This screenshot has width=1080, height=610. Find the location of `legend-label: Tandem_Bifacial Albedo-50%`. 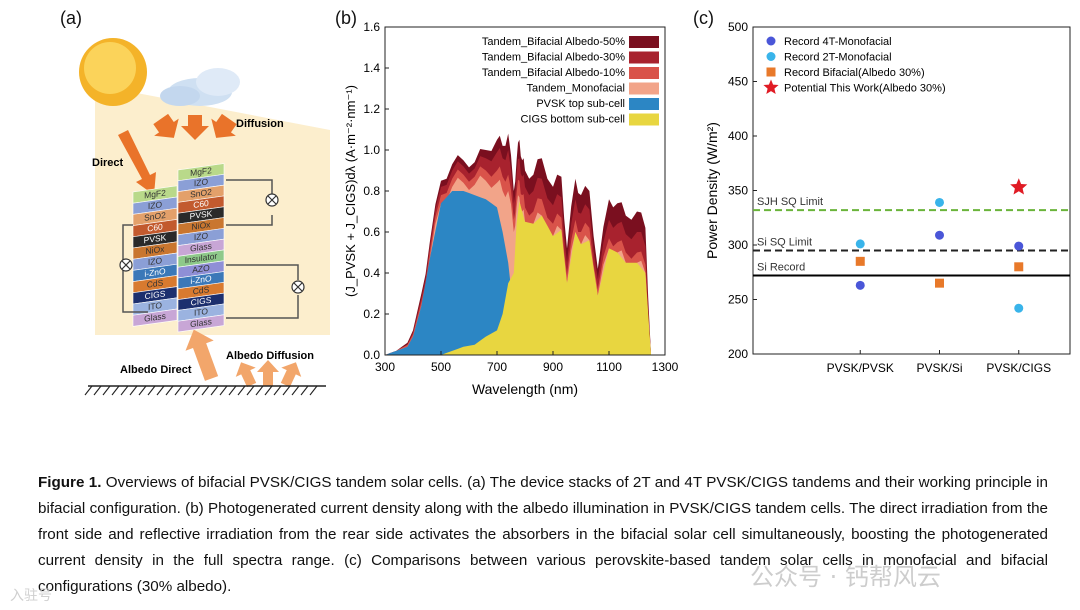

legend-label: Tandem_Bifacial Albedo-50% is located at coordinates (553, 42).